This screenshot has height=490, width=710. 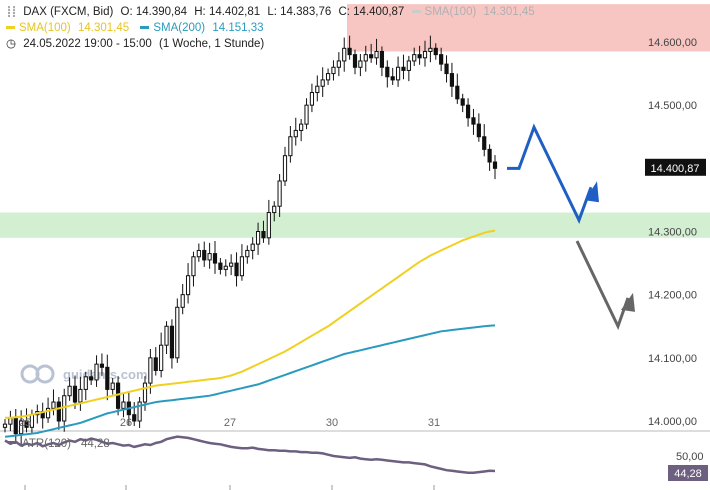 I want to click on low-value: L: 14.383,76, so click(x=299, y=12).